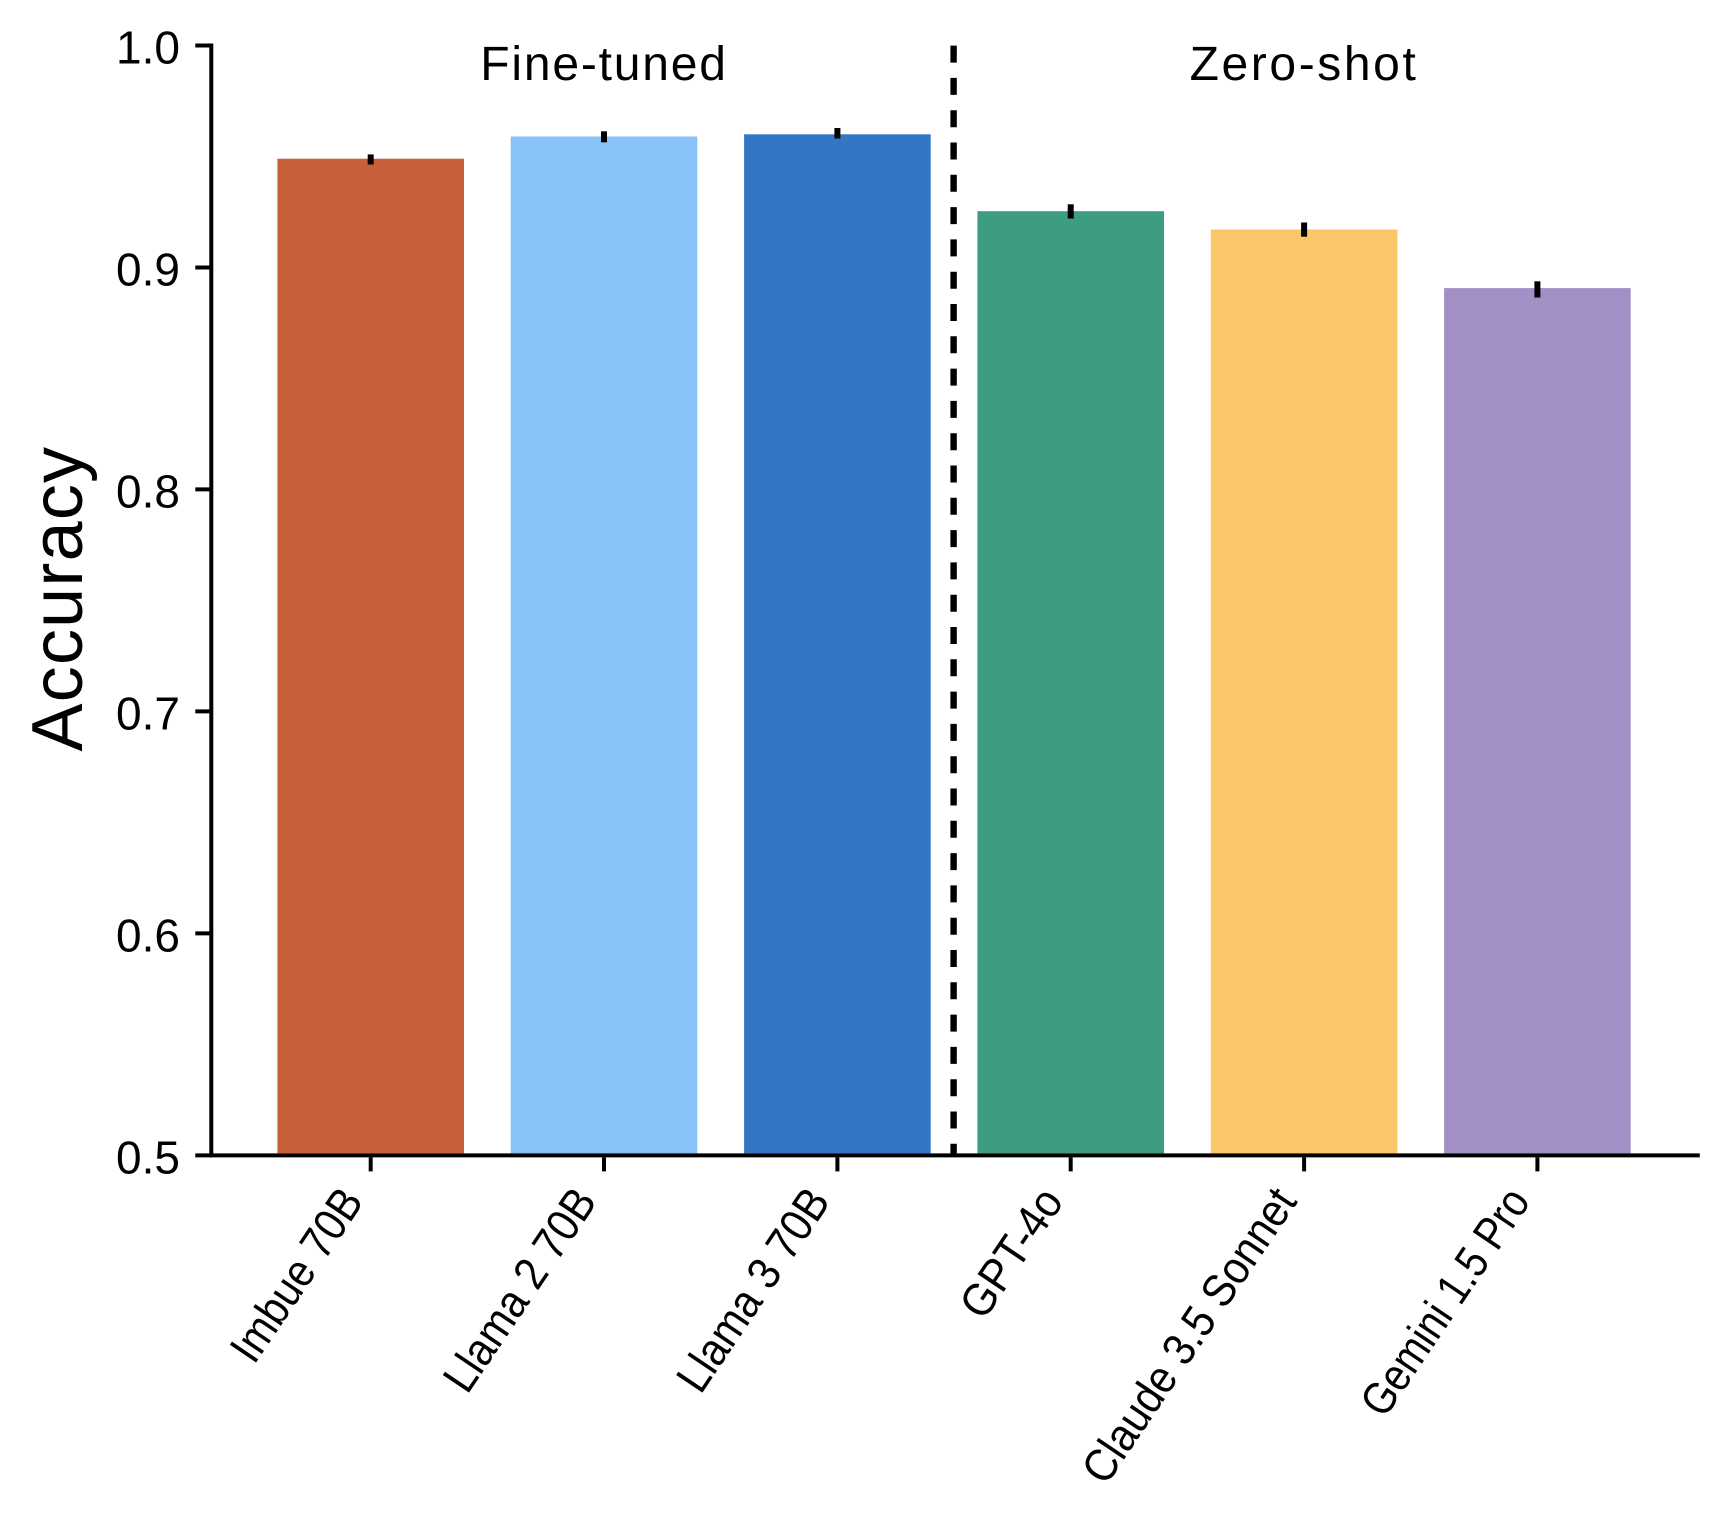 The width and height of the screenshot is (1728, 1530). Describe the element at coordinates (148, 935) in the screenshot. I see `svg-text: 0.6` at that location.